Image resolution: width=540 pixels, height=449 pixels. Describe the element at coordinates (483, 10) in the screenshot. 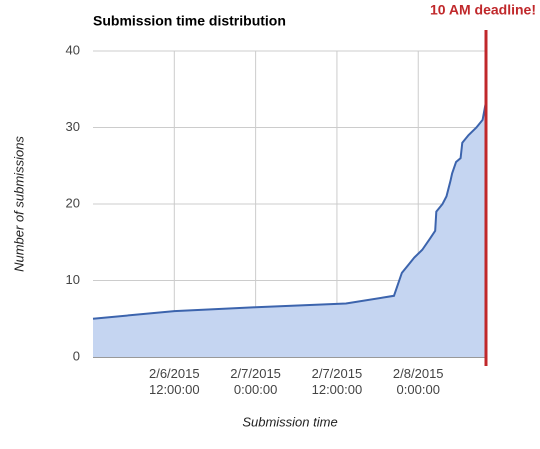

I see `annotation: 10 AM deadline!` at that location.